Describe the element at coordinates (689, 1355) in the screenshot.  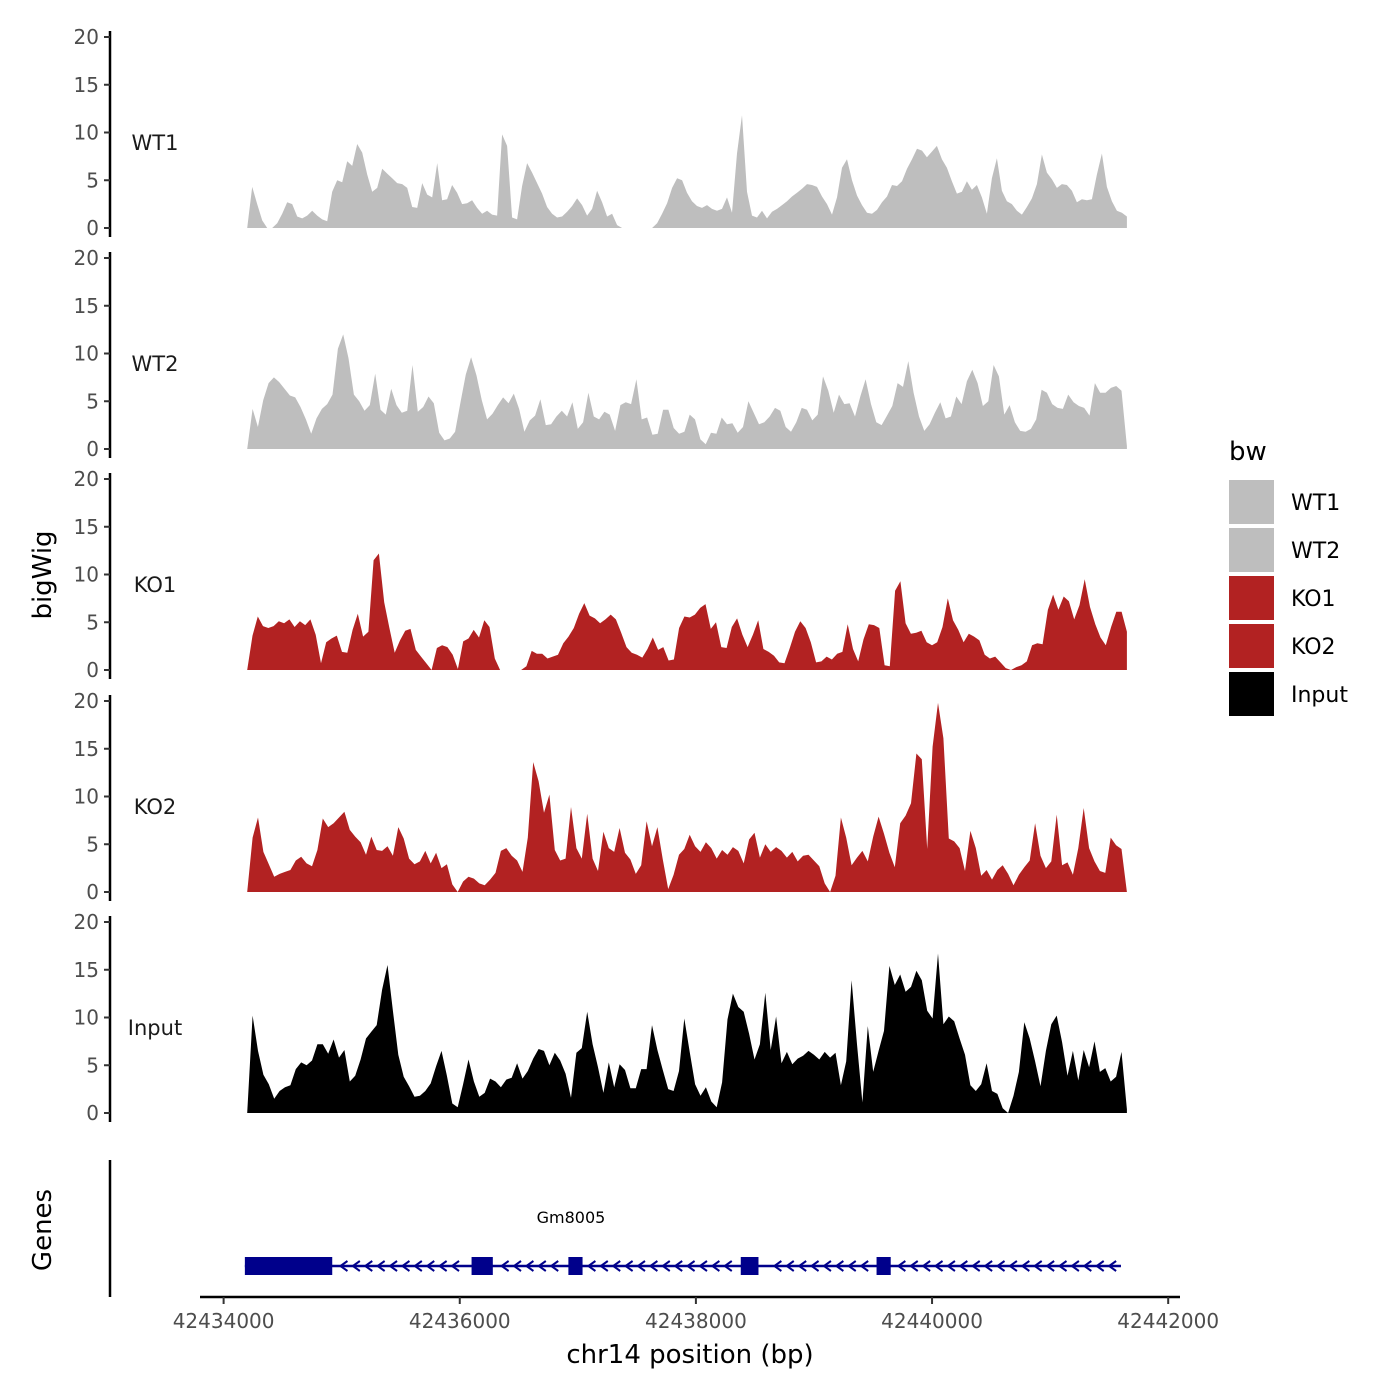
I see `x-axis-title: chr14 position (bp)` at that location.